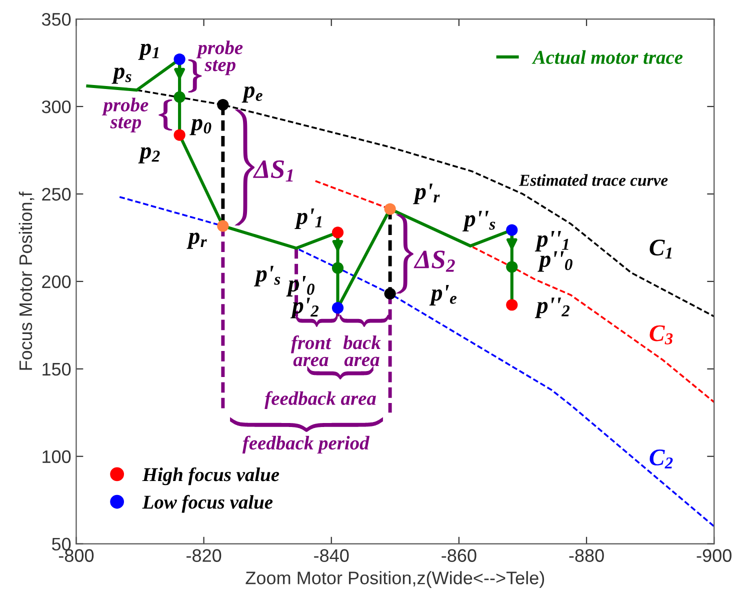 This screenshot has height=595, width=740. Describe the element at coordinates (207, 503) in the screenshot. I see `legend-label: Low focus value` at that location.